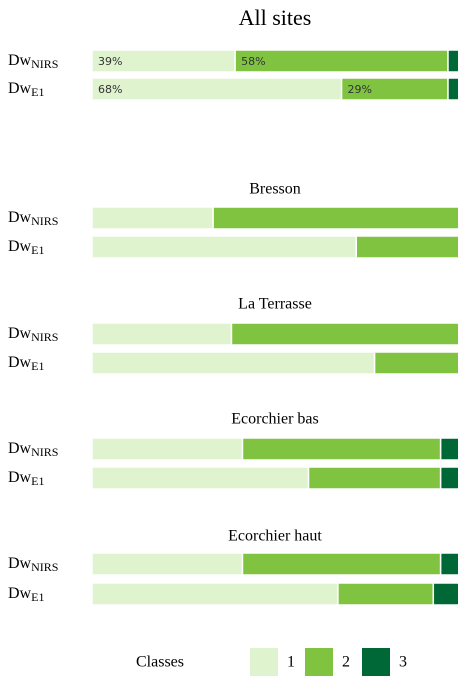 Image resolution: width=458 pixels, height=679 pixels. I want to click on panel-title: Bresson, so click(275, 189).